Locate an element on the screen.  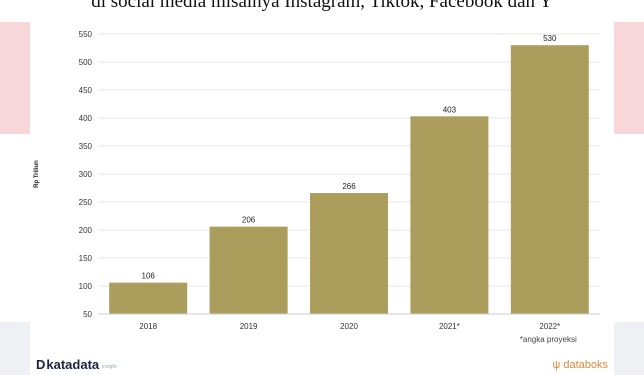
katadata-logo: D katadata insight is located at coordinates (76, 364).